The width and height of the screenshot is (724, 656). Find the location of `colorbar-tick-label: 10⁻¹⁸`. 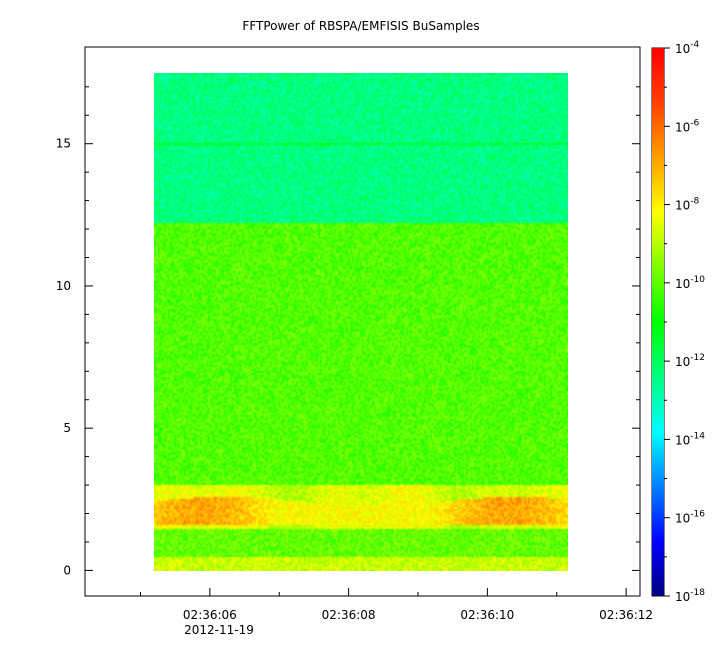

colorbar-tick-label: 10⁻¹⁸ is located at coordinates (690, 596).